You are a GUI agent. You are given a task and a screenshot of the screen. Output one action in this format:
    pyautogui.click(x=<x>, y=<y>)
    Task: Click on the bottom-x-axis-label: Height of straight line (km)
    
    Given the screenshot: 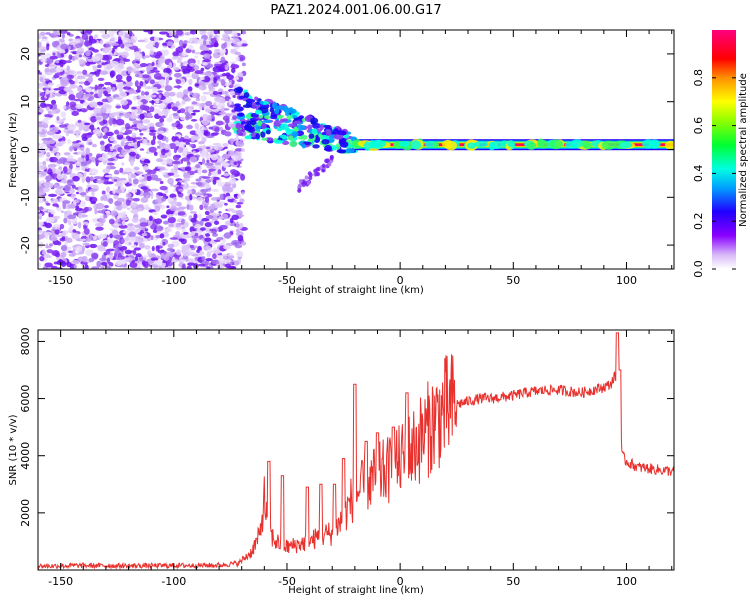 What is the action you would take?
    pyautogui.click(x=356, y=590)
    